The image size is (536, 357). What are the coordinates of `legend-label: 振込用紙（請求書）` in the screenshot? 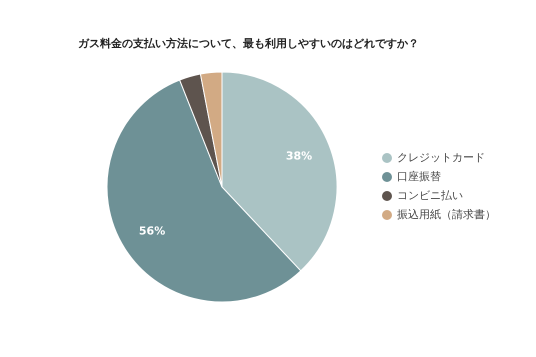 It's located at (446, 215).